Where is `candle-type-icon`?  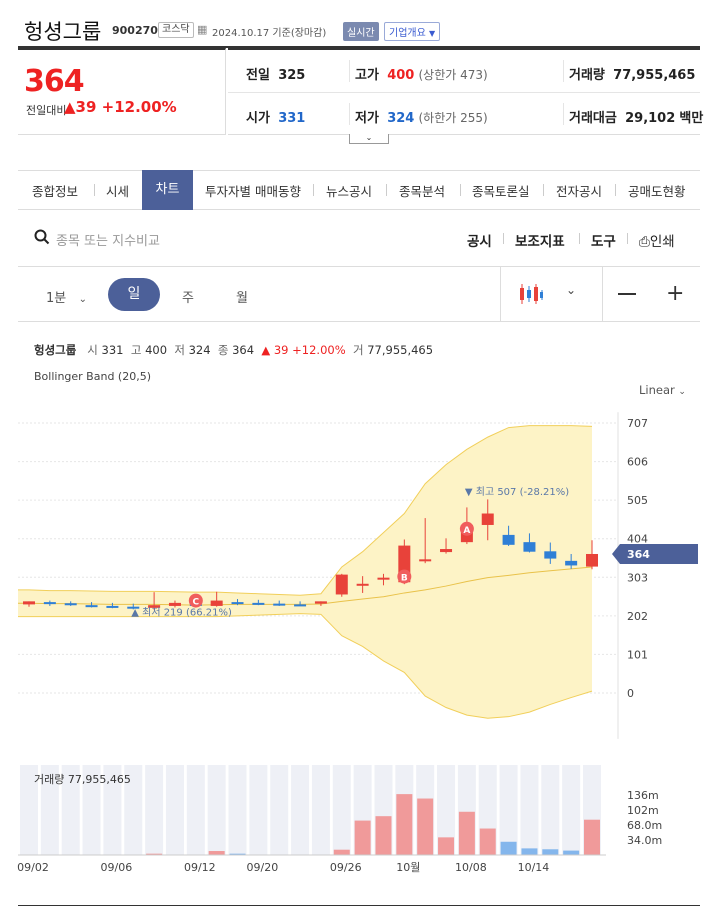
candle-type-icon is located at coordinates (531, 294).